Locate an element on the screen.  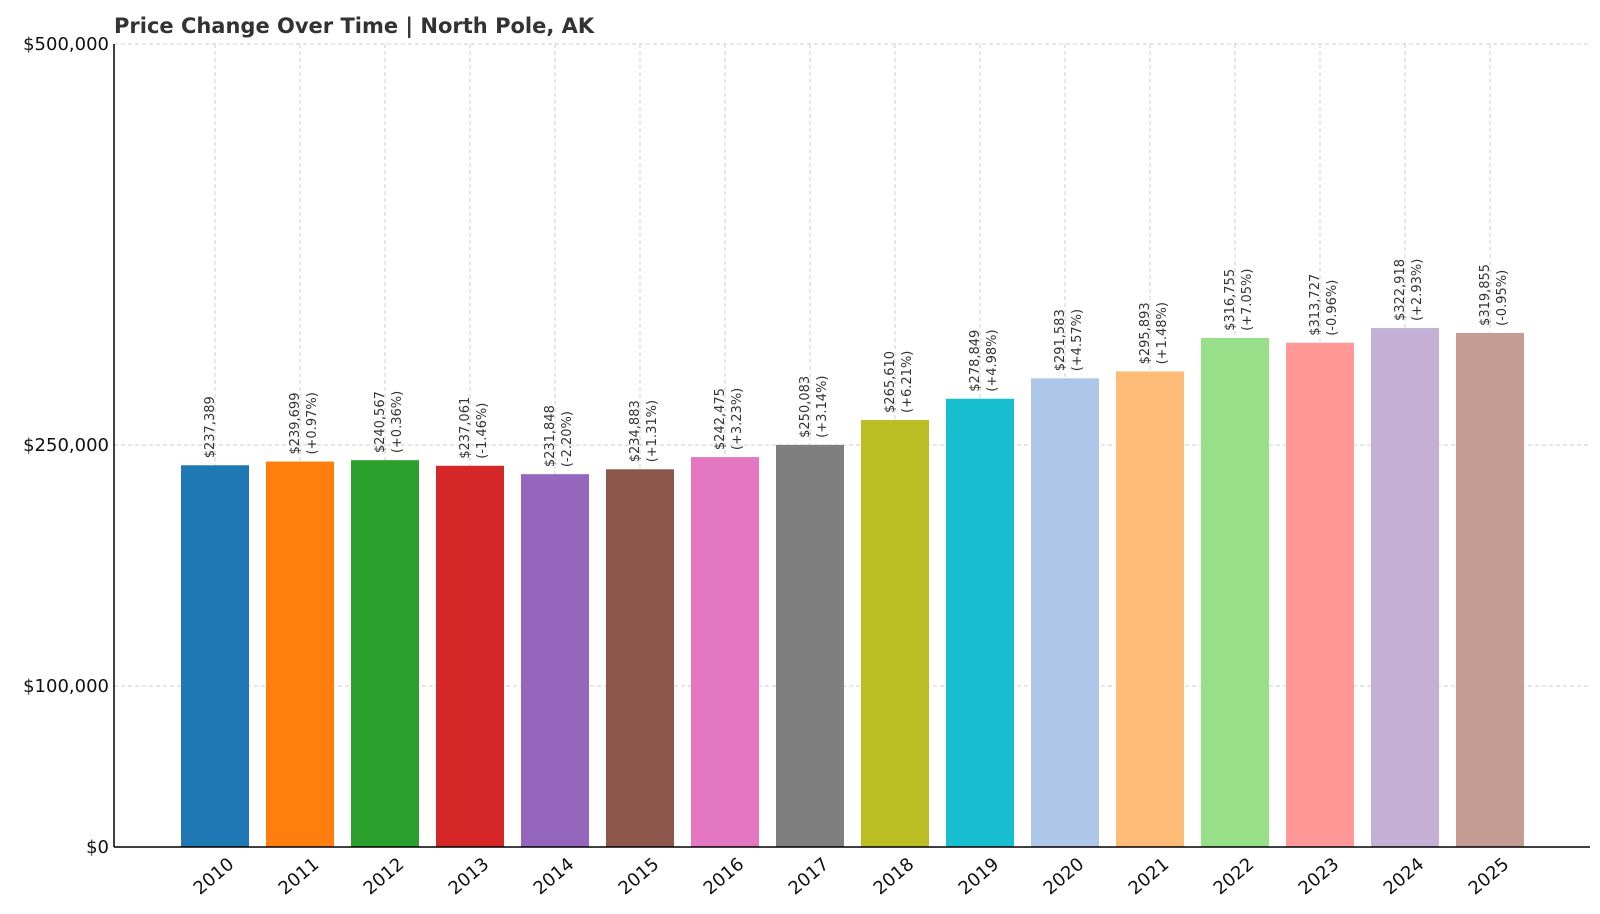
bar-2024 is located at coordinates (1405, 587).